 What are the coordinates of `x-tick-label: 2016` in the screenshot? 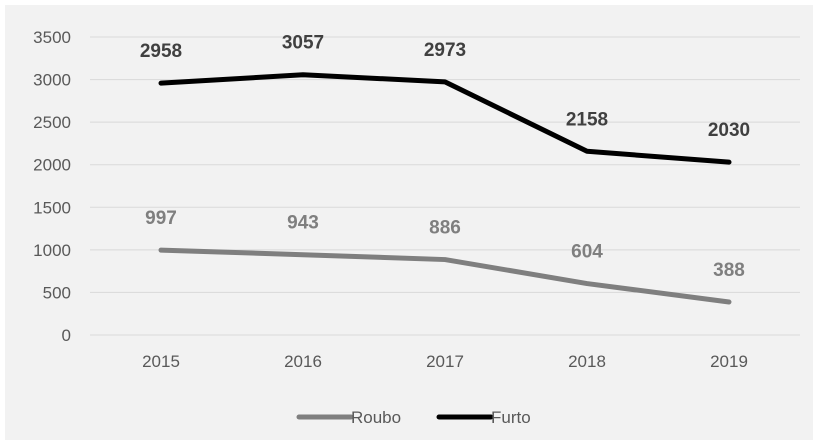 It's located at (303, 361).